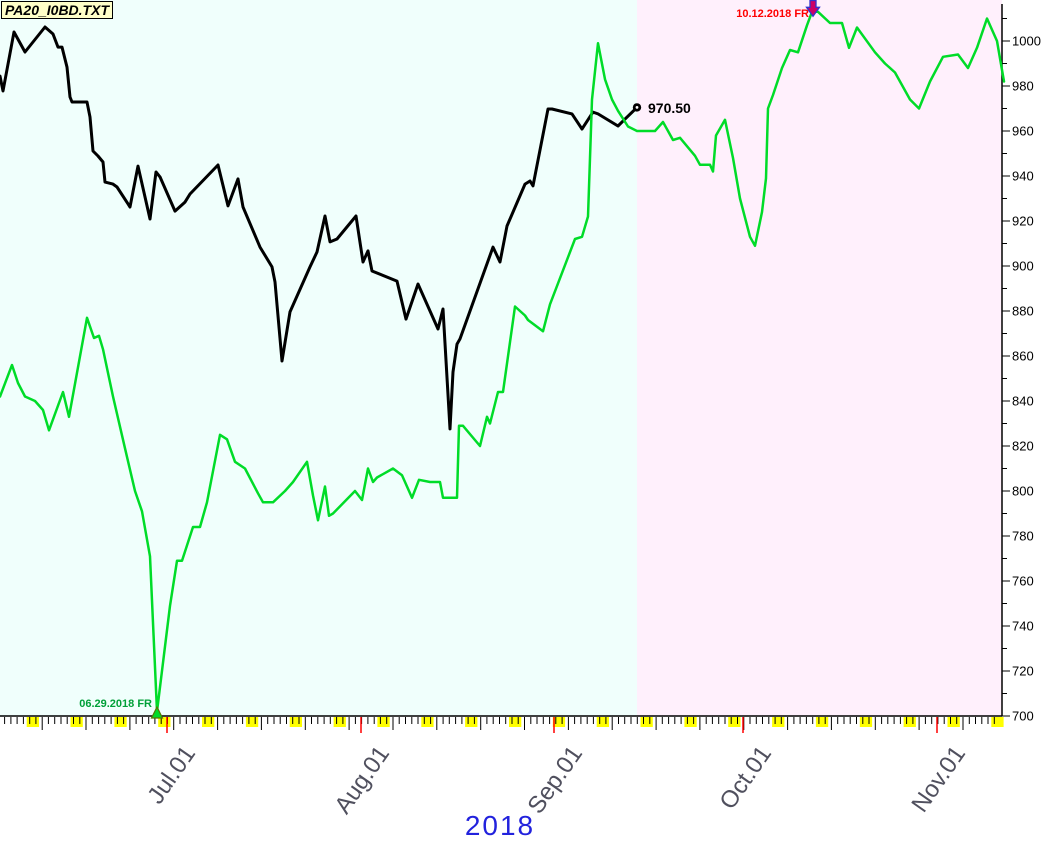  I want to click on last-price-marker-center, so click(637, 107).